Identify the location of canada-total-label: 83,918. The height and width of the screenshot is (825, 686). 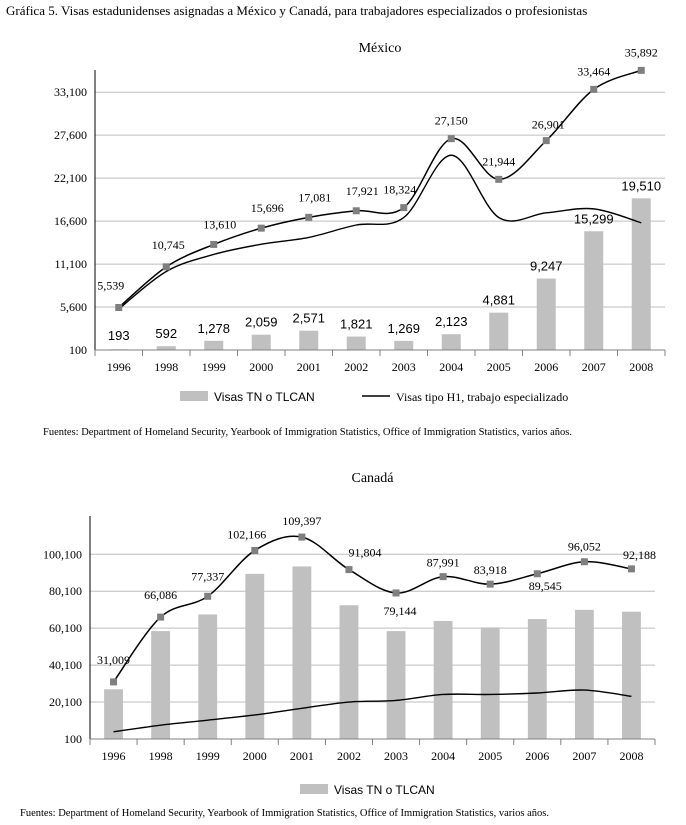
(490, 570).